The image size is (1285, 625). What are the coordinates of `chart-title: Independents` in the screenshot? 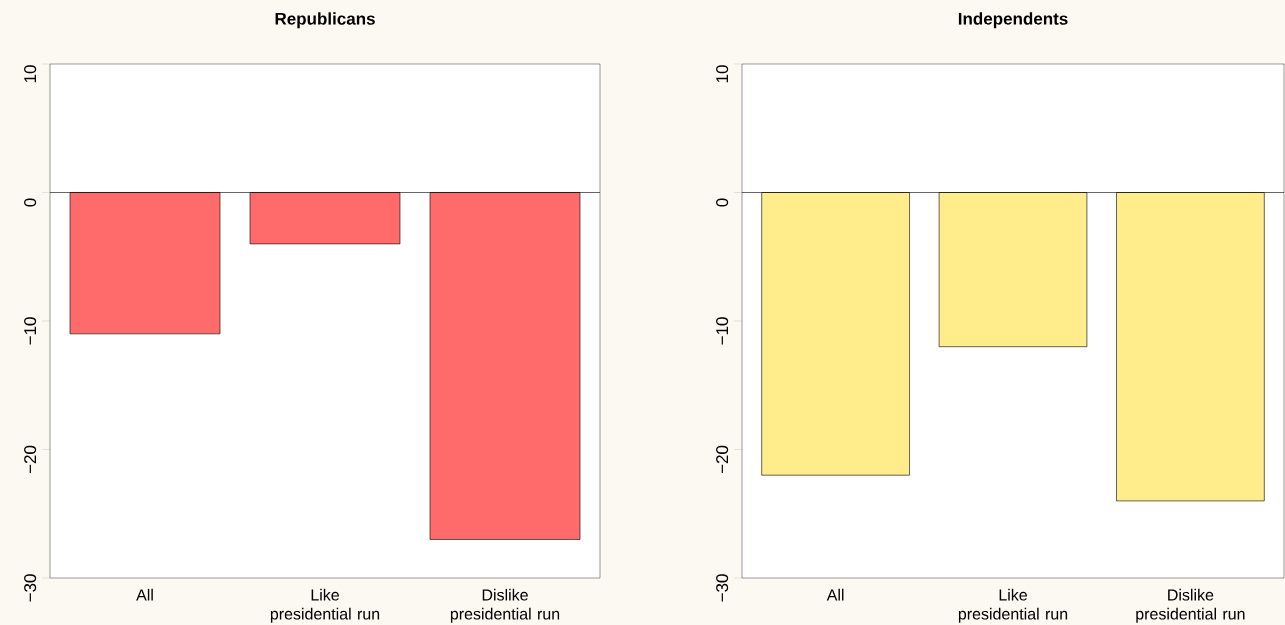 It's located at (1013, 20).